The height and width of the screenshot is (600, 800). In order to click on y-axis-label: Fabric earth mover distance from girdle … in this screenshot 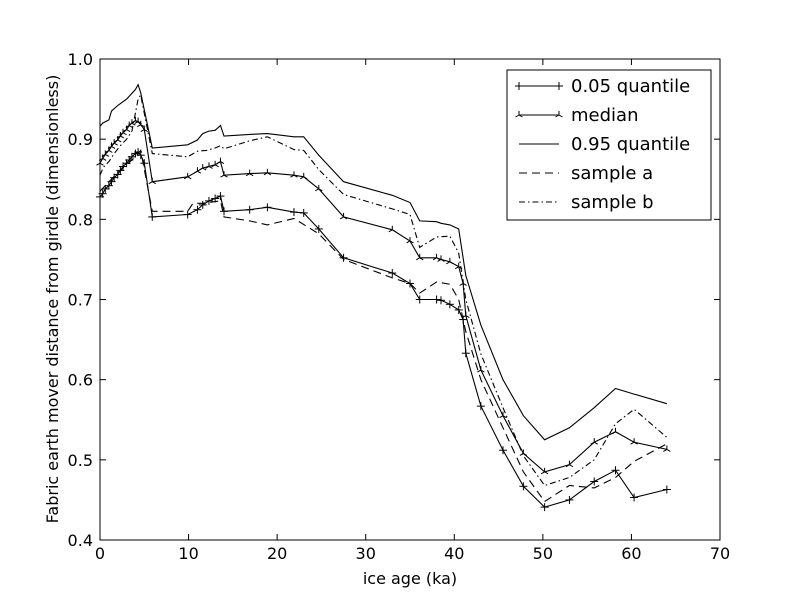, I will do `click(52, 299)`.